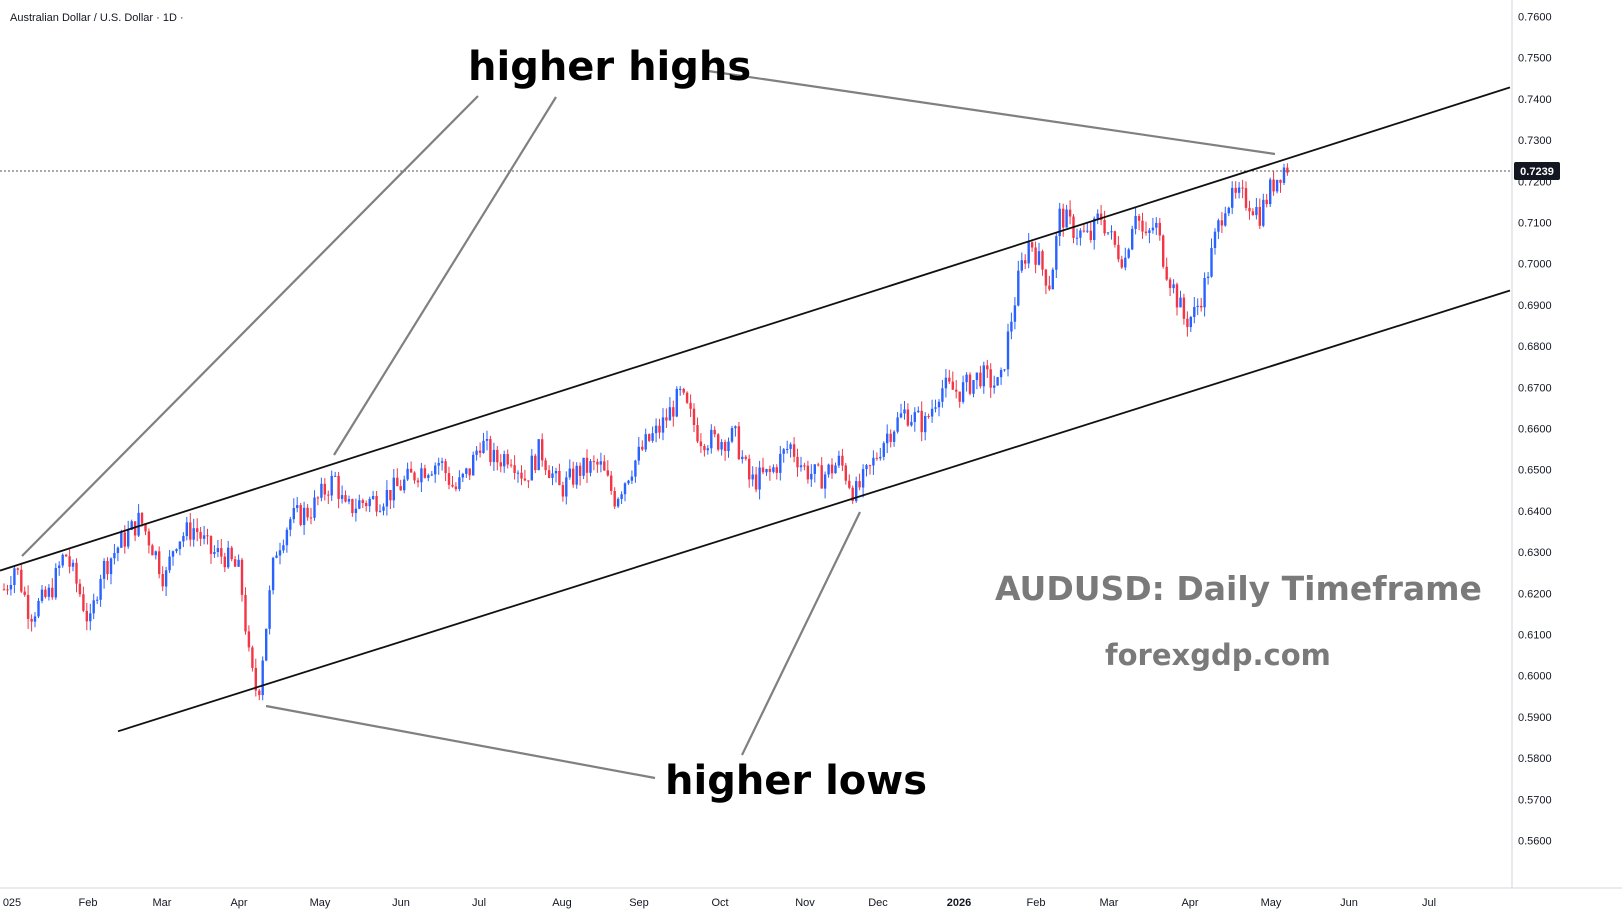  I want to click on price-tick-label: 0.6900, so click(1535, 306).